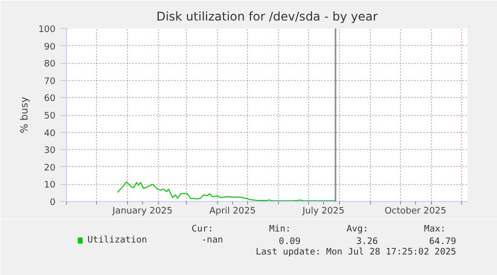 The width and height of the screenshot is (497, 275). Describe the element at coordinates (50, 151) in the screenshot. I see `y-tick-label: 30` at that location.